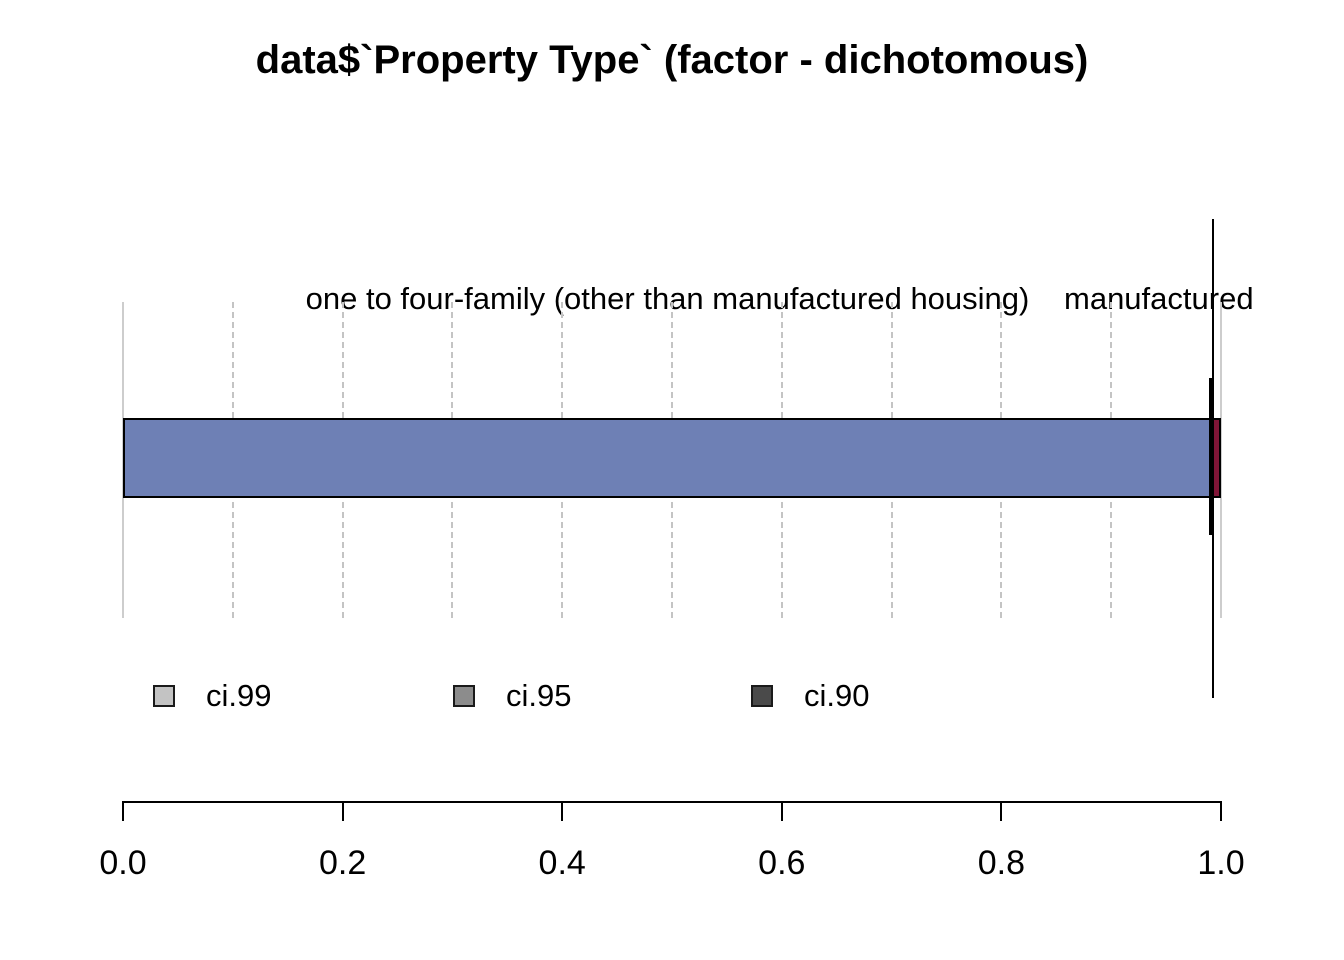  Describe the element at coordinates (562, 863) in the screenshot. I see `x-axis-tick-label: 0.4` at that location.